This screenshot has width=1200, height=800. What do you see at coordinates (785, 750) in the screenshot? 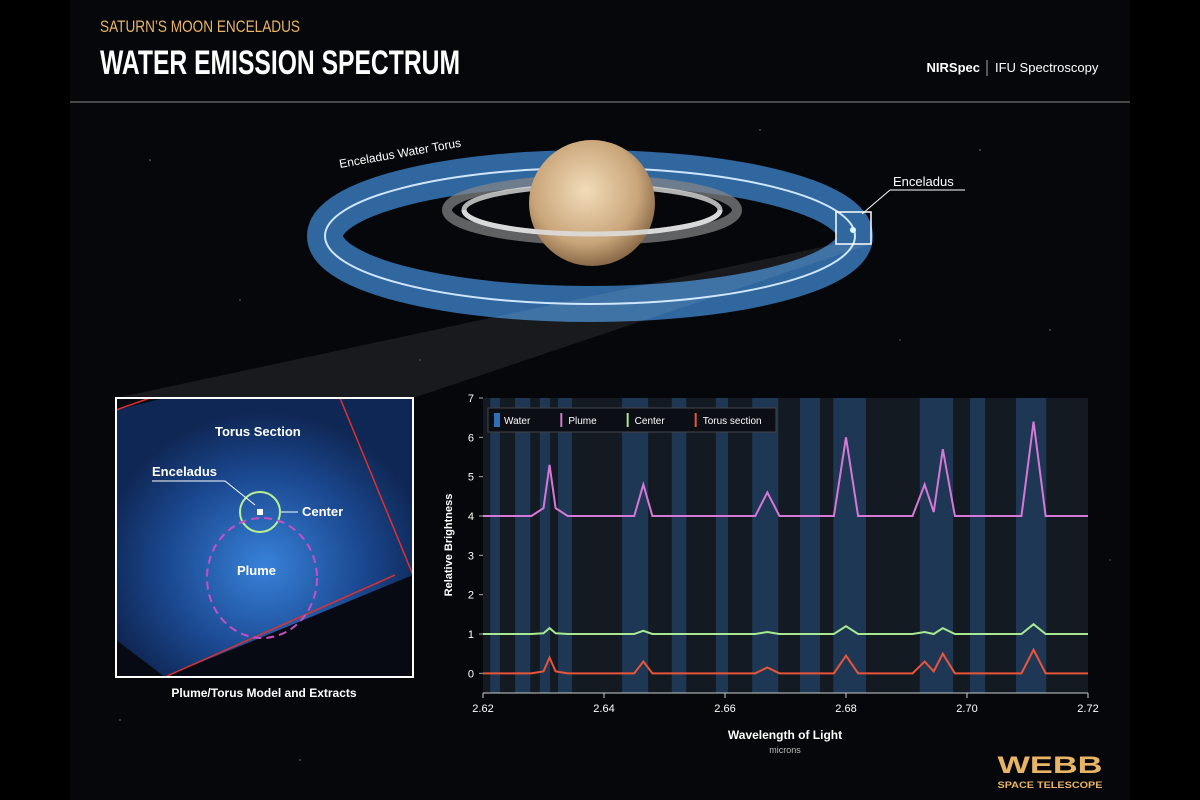
I see `x-axis-unit: microns` at bounding box center [785, 750].